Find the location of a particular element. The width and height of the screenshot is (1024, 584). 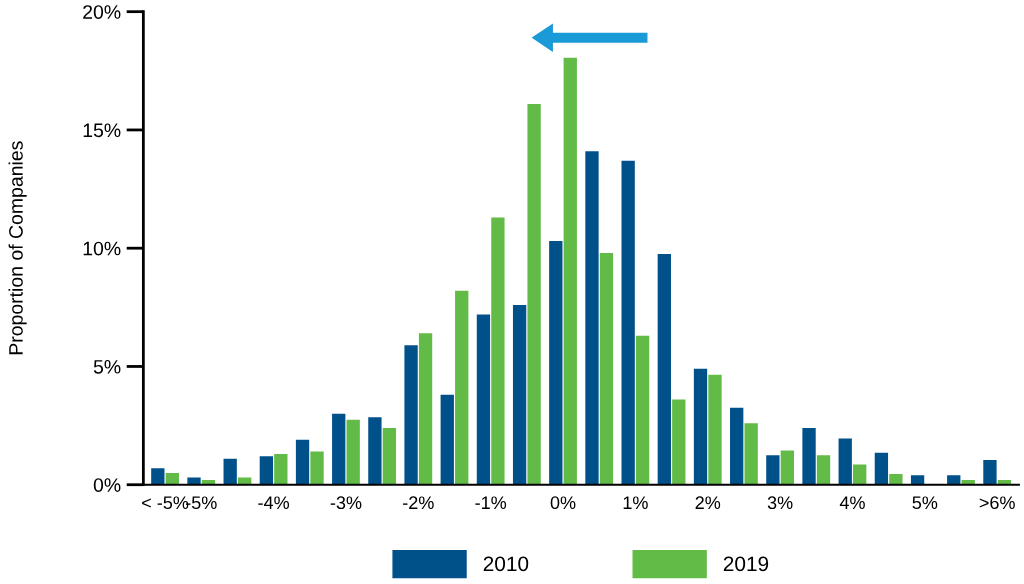

x-tick-label: 3% is located at coordinates (780, 503).